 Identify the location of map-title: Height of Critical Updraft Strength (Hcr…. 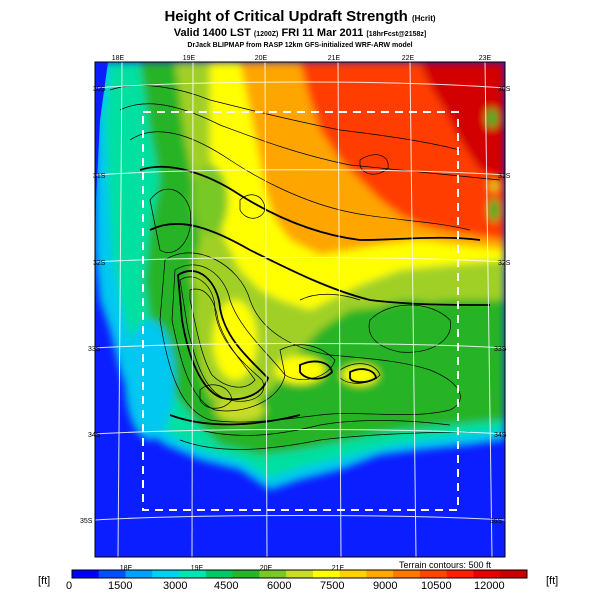
(300, 16).